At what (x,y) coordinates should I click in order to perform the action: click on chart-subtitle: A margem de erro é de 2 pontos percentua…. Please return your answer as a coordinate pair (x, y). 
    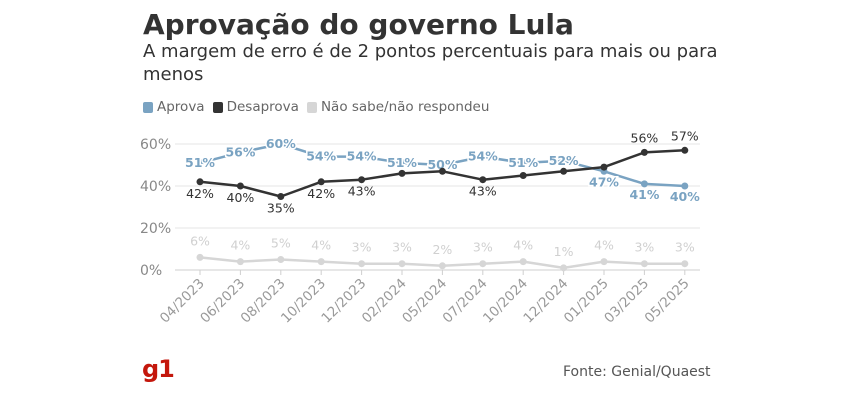
    Looking at the image, I should click on (430, 63).